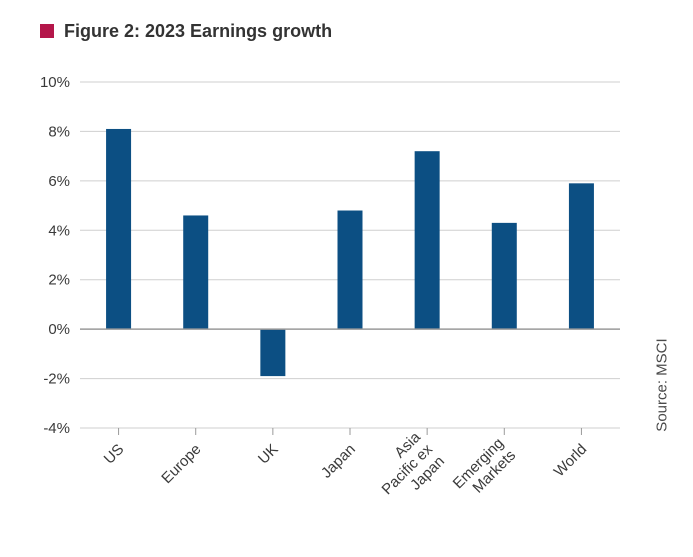  I want to click on x-tick-label-line: Japan, so click(338, 461).